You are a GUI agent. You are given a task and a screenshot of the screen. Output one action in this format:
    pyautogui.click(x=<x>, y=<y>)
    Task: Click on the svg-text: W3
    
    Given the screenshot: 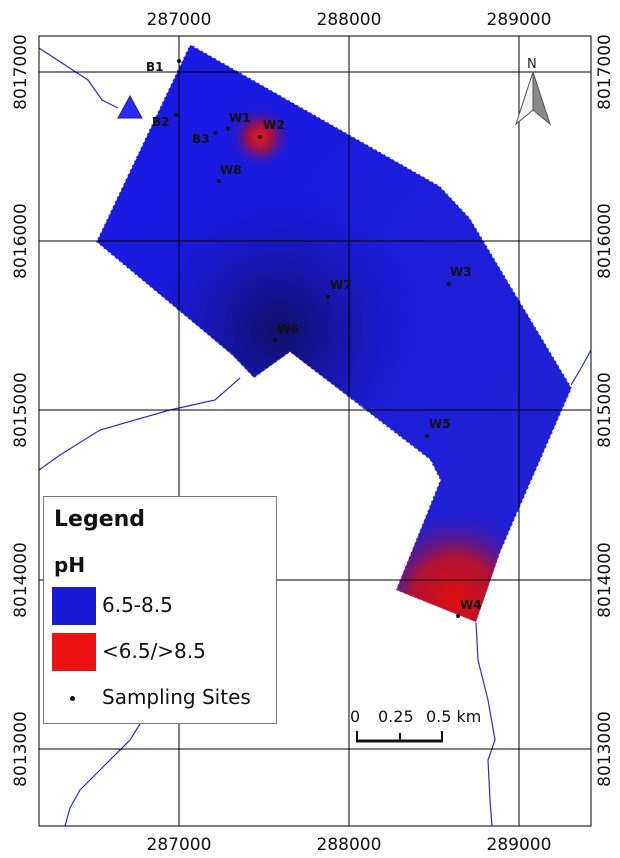 What is the action you would take?
    pyautogui.click(x=461, y=272)
    